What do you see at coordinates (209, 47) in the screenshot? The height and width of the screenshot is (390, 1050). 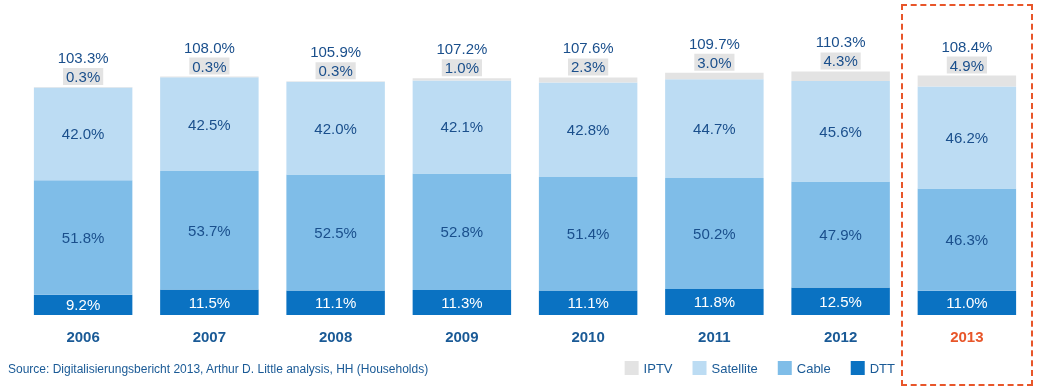 I see `total-label: 108.0%` at bounding box center [209, 47].